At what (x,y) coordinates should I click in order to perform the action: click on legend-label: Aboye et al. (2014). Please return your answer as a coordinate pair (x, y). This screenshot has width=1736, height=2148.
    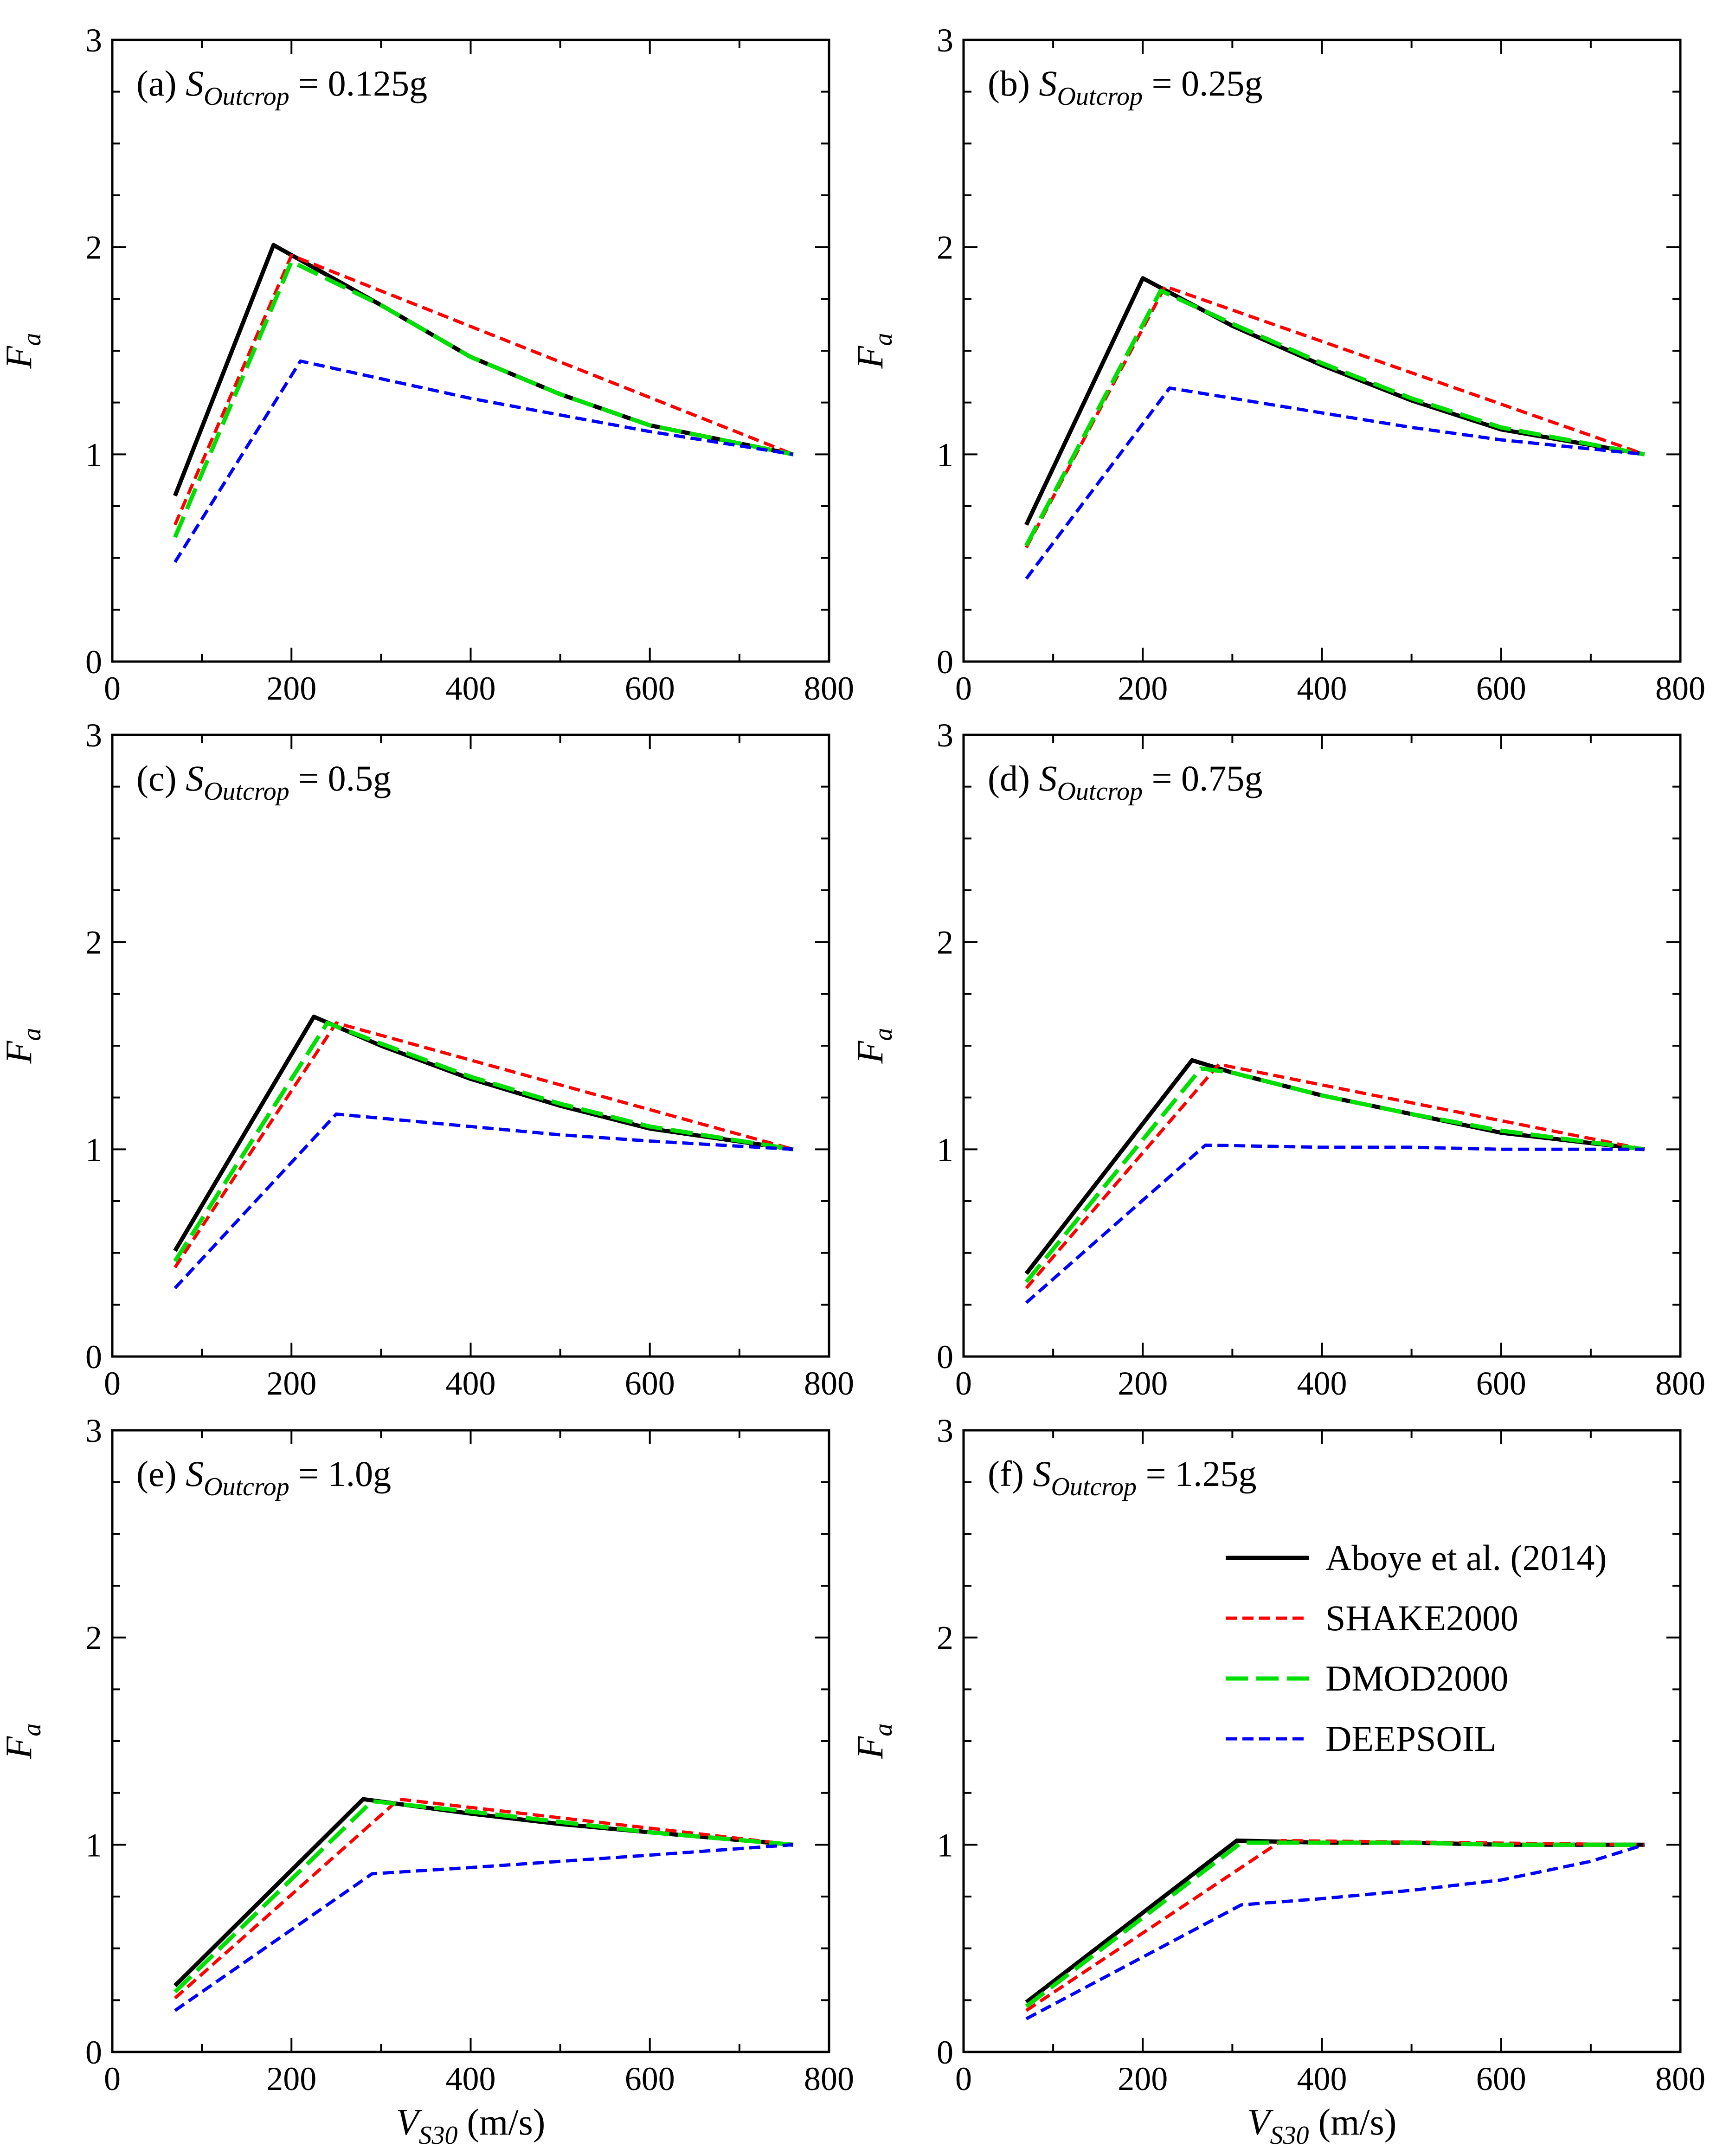
    Looking at the image, I should click on (1466, 1557).